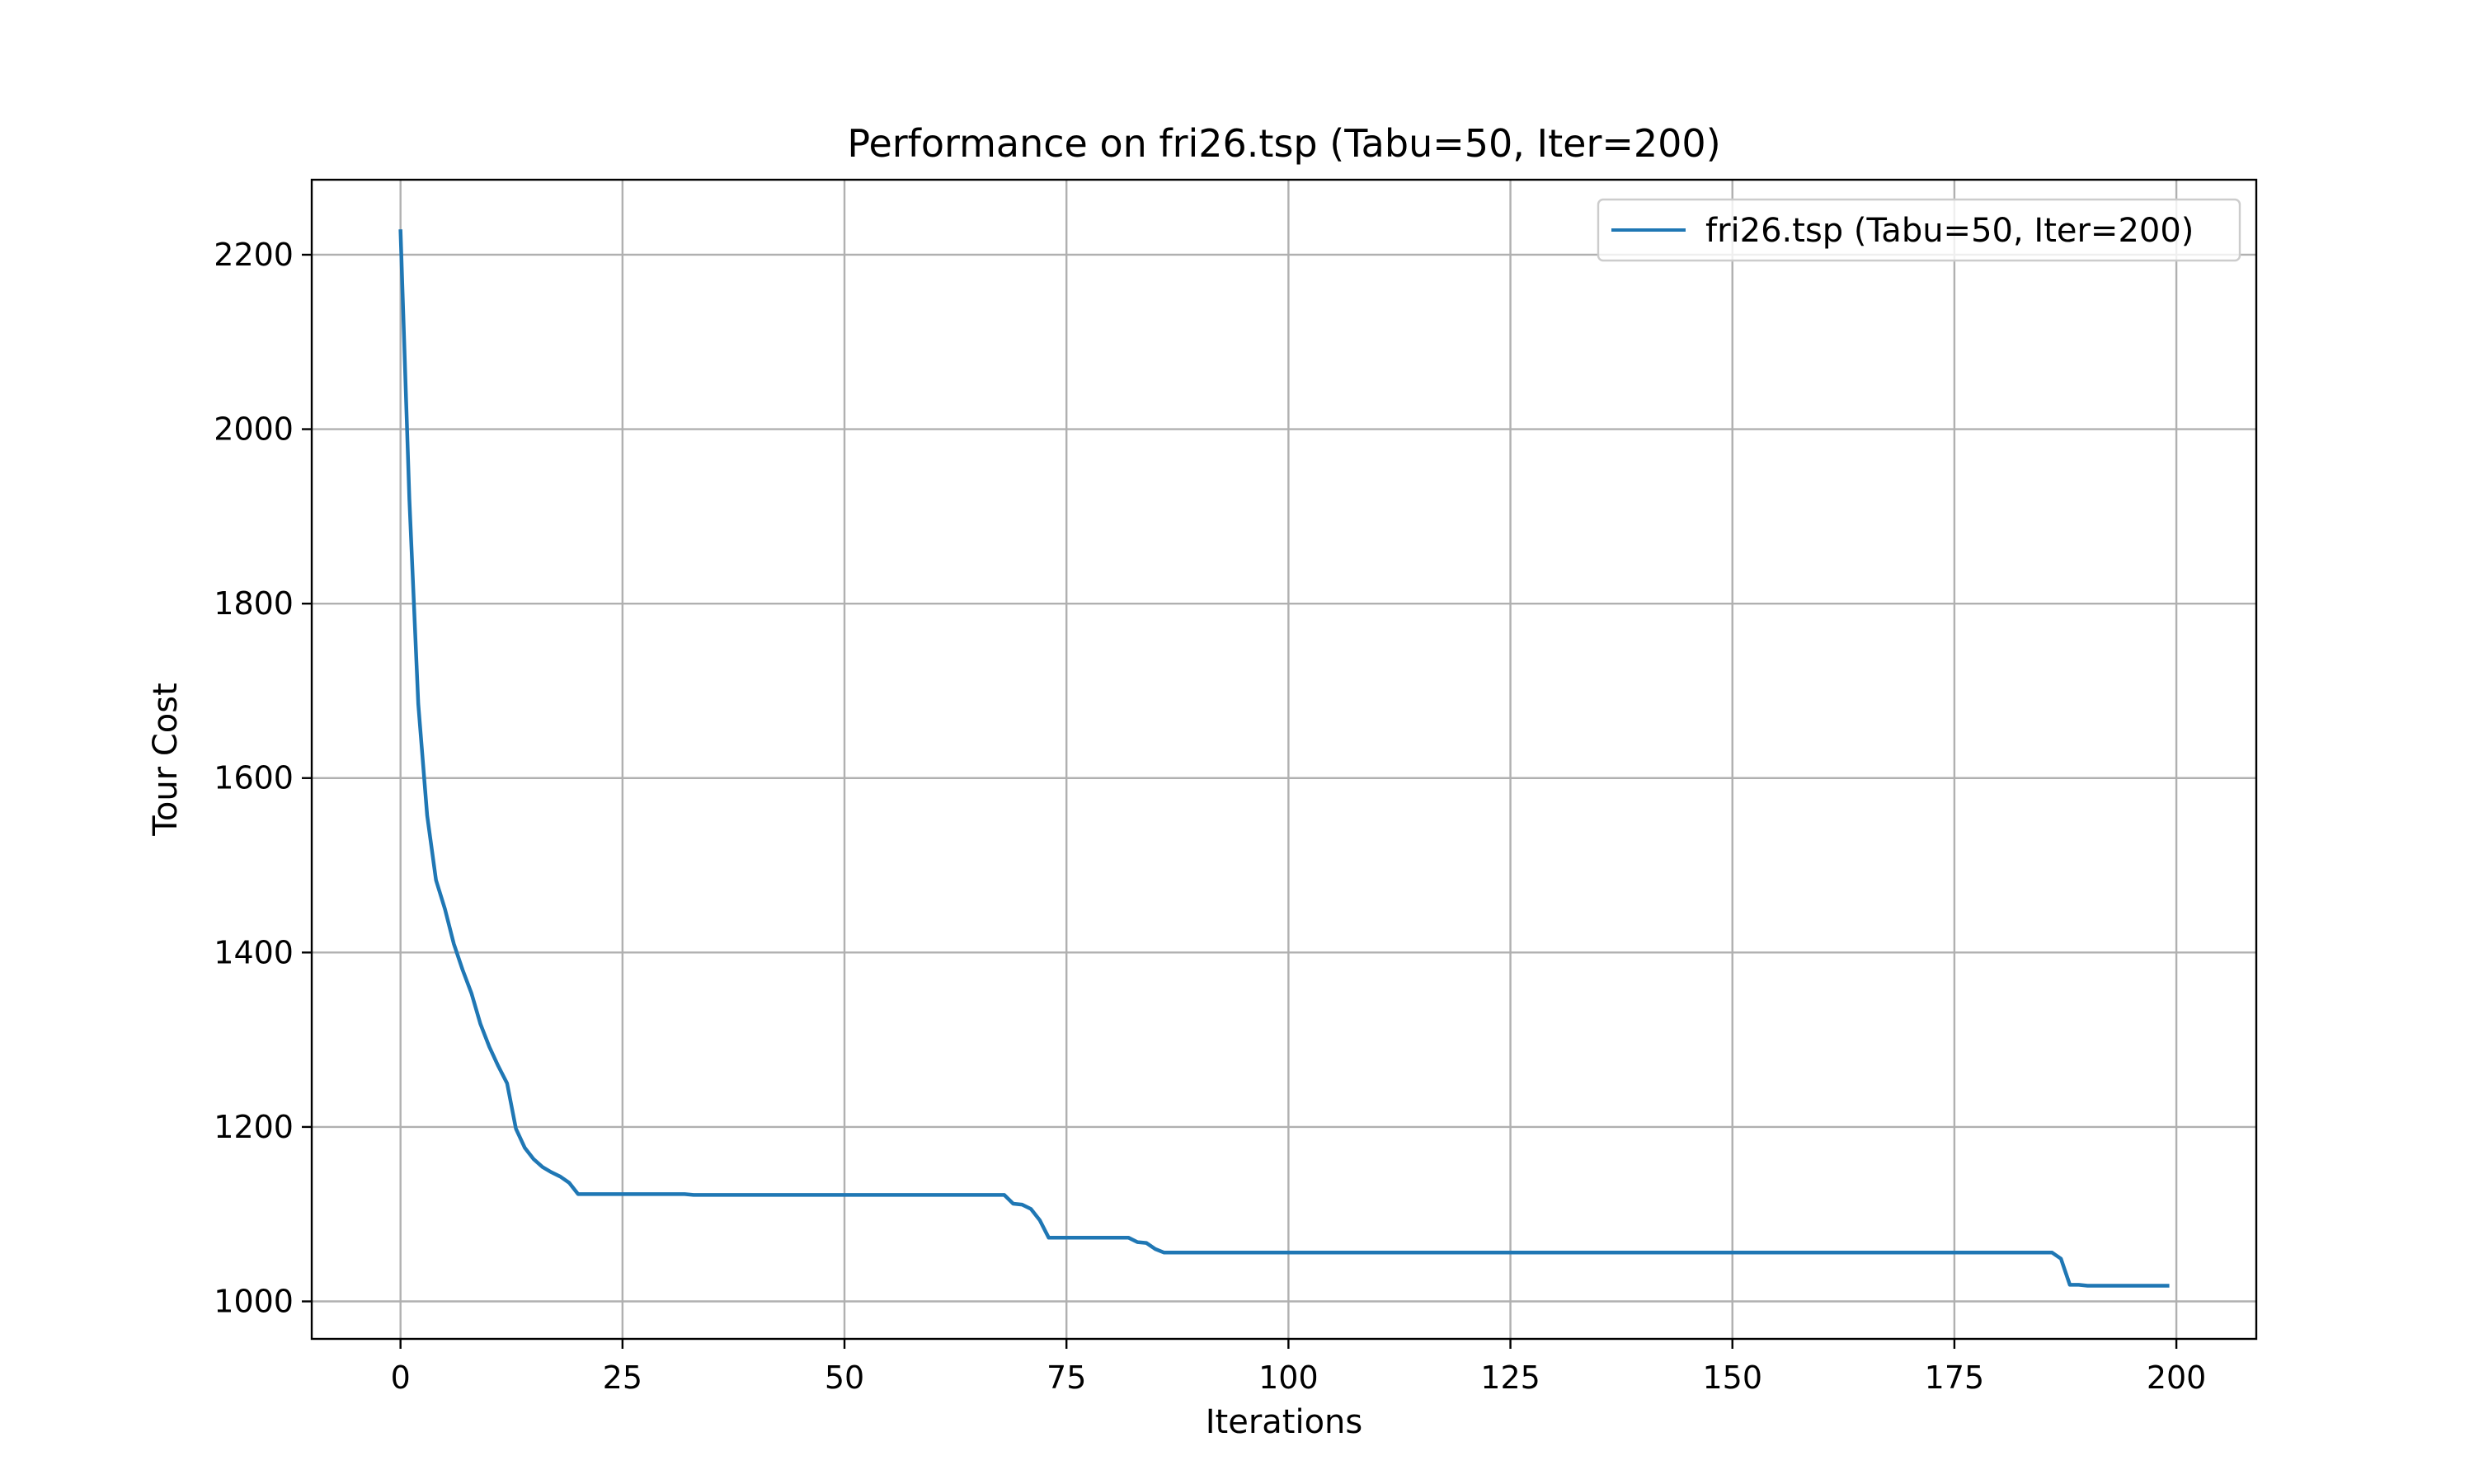 This screenshot has width=2474, height=1484. What do you see at coordinates (254, 1127) in the screenshot?
I see `y-tick-label: 1200` at bounding box center [254, 1127].